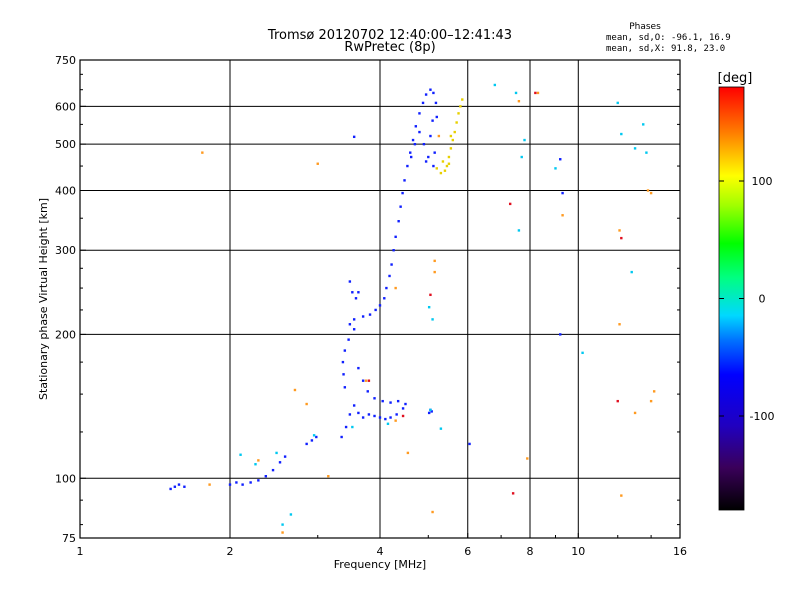  Describe the element at coordinates (762, 299) in the screenshot. I see `colorbar-tick-label: 0` at that location.